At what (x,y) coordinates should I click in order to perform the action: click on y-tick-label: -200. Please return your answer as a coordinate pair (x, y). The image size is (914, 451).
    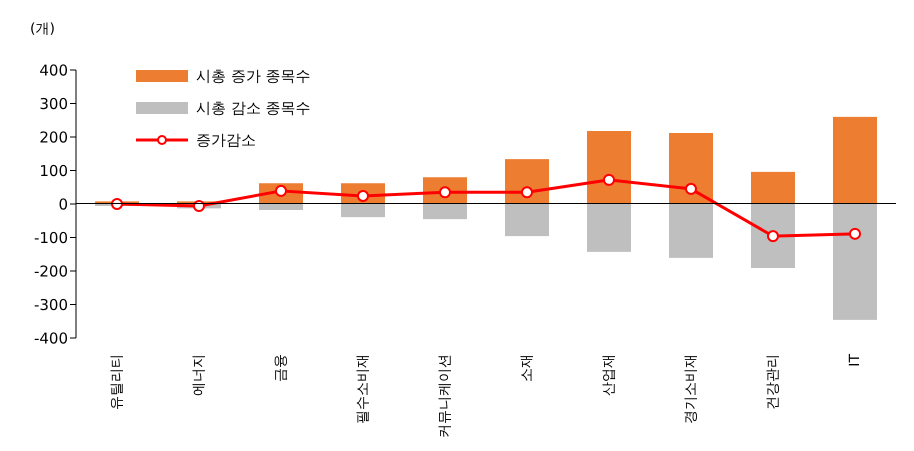
    Looking at the image, I should click on (51, 271).